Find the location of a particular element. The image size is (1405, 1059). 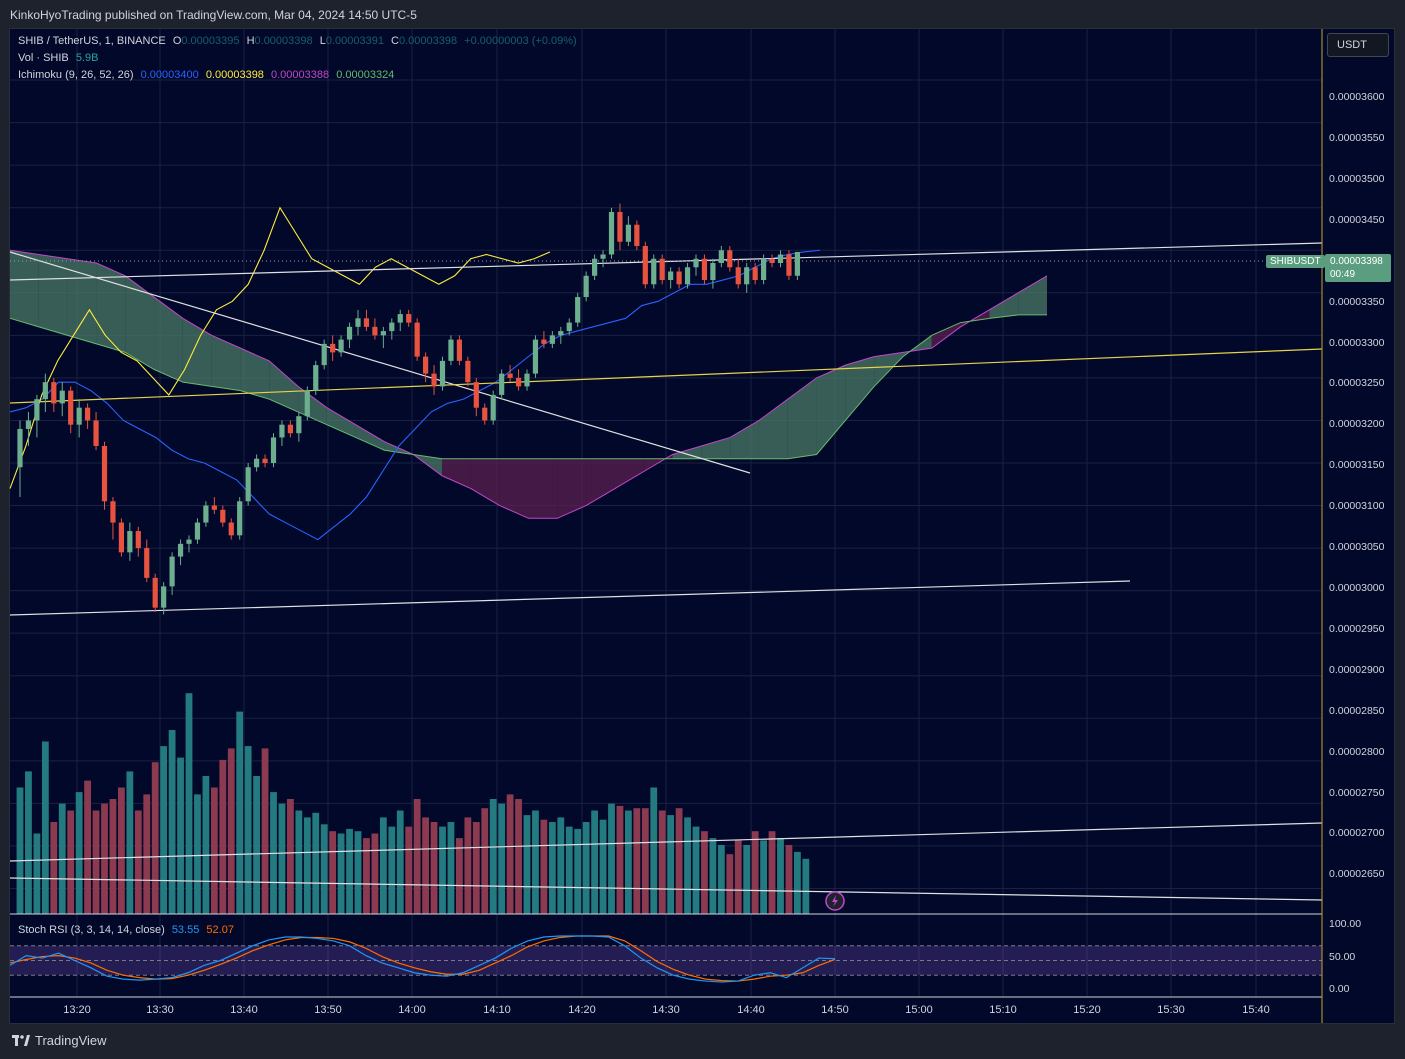

time-tick-label: 13:20 is located at coordinates (77, 1010).